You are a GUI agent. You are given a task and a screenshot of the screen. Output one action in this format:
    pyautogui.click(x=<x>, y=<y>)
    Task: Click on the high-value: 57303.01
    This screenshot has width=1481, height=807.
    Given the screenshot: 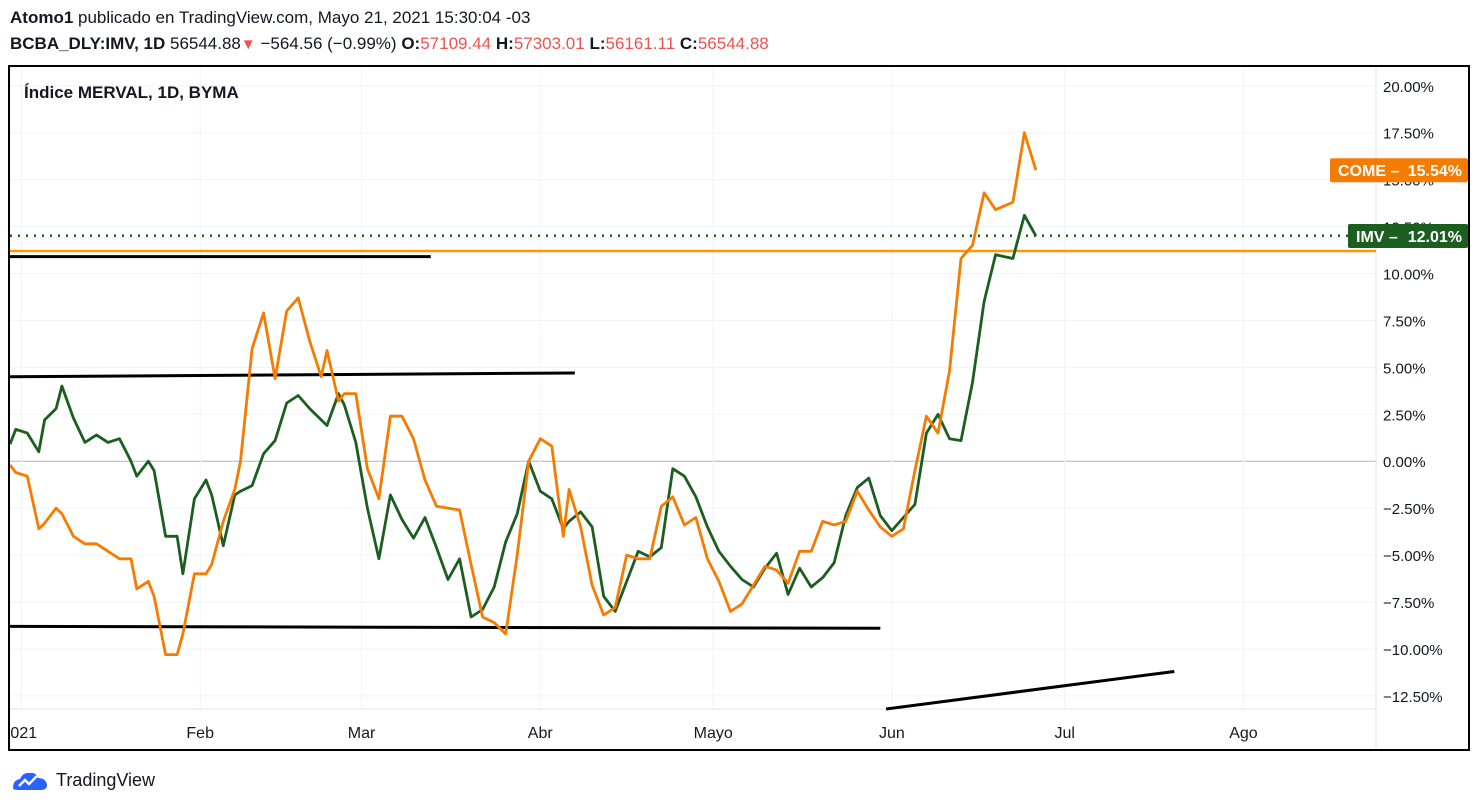 What is the action you would take?
    pyautogui.click(x=549, y=43)
    